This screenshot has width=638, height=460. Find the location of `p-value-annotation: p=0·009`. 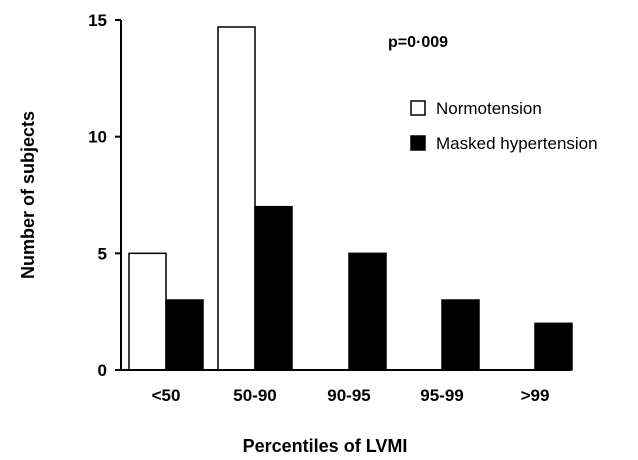

p-value-annotation: p=0·009 is located at coordinates (418, 42).